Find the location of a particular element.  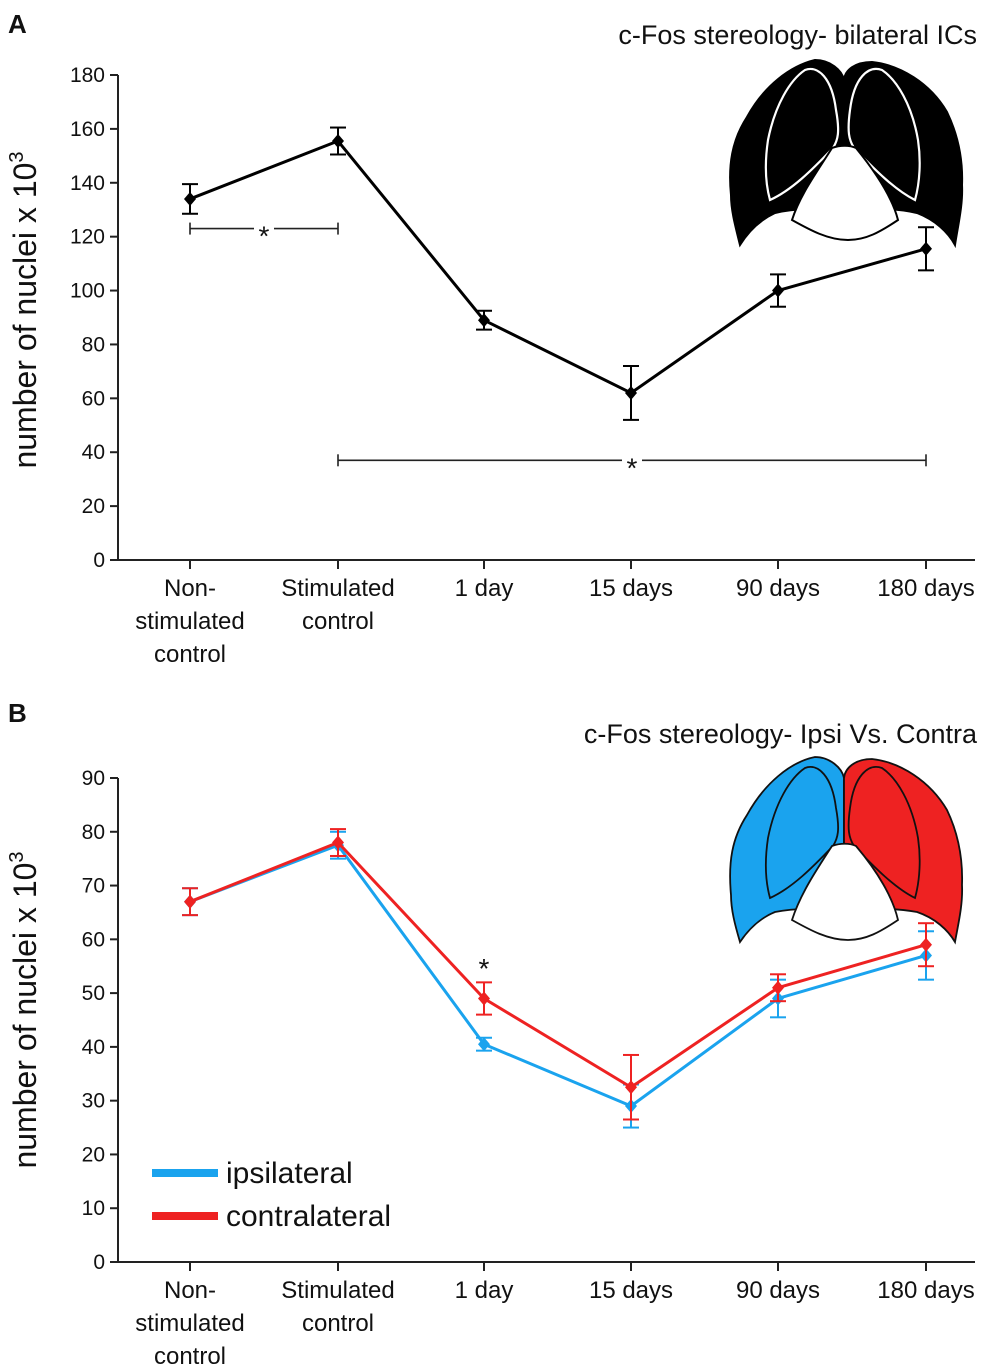

y-tick-label-b: 90 is located at coordinates (93, 778).